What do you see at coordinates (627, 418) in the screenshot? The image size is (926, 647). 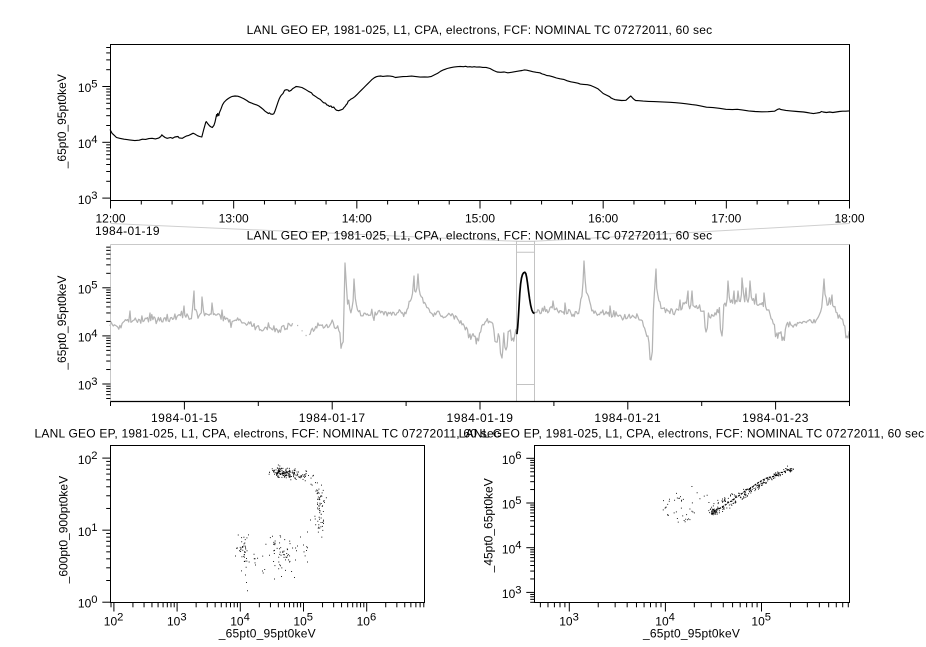 I see `svg-text: 1984-01-21` at bounding box center [627, 418].